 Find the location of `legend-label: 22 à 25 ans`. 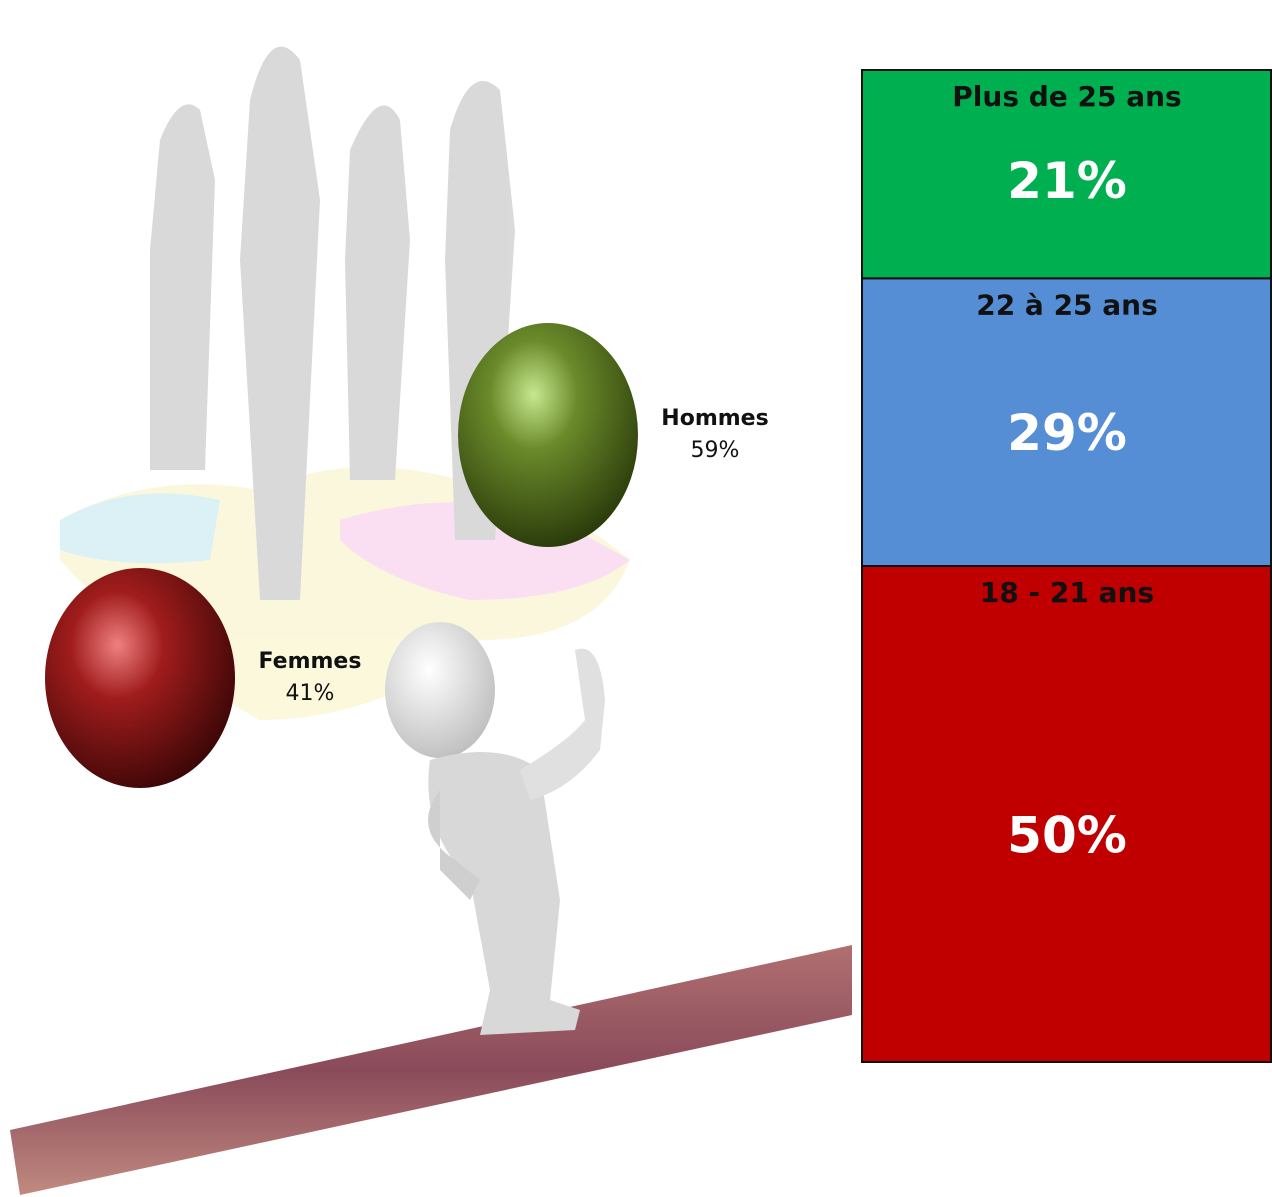

legend-label: 22 à 25 ans is located at coordinates (1067, 304).